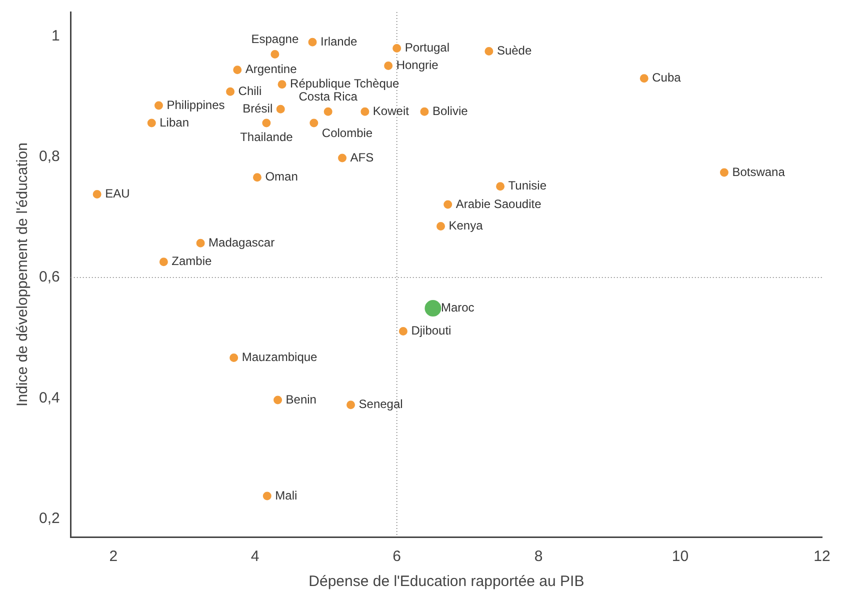  Describe the element at coordinates (241, 242) in the screenshot. I see `annotation: Madagascar` at that location.